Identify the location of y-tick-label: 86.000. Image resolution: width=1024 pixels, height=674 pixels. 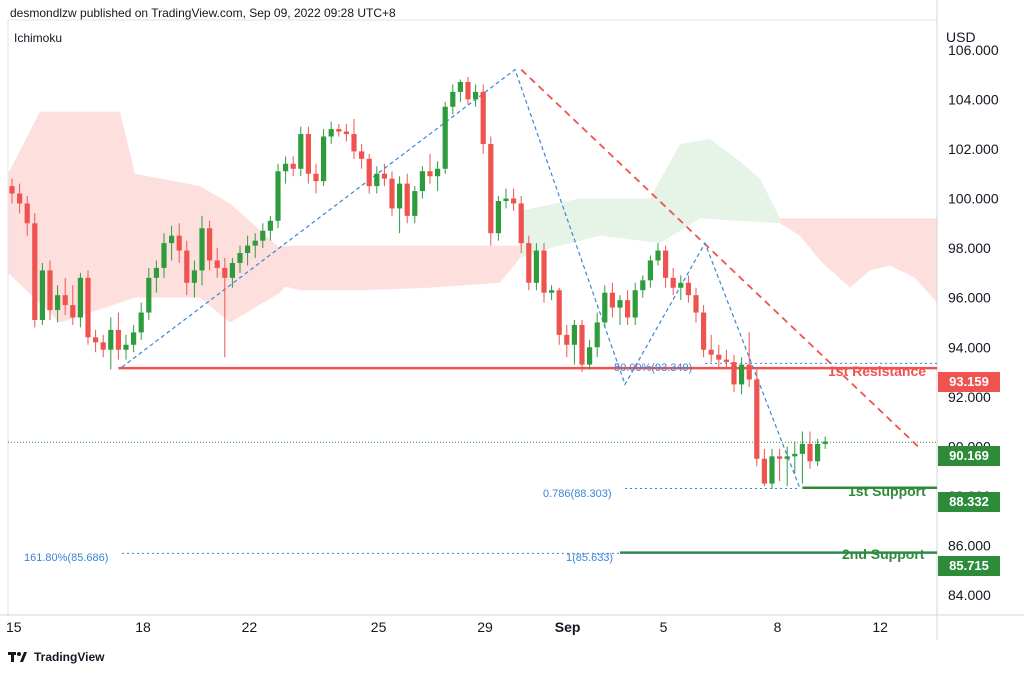
(969, 546).